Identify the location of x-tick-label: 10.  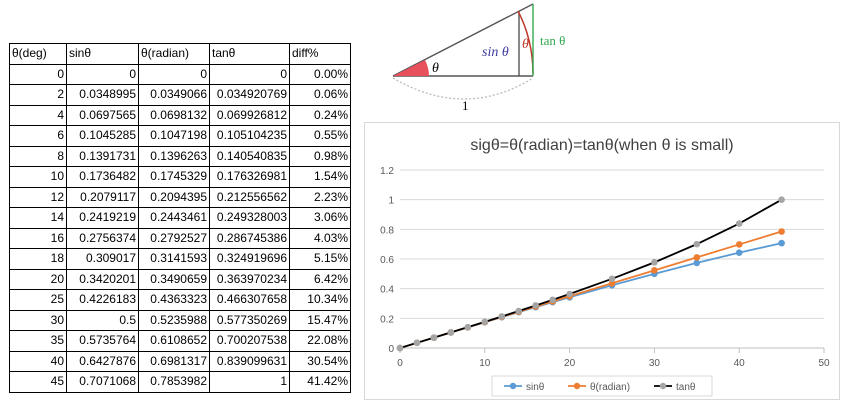
(485, 363).